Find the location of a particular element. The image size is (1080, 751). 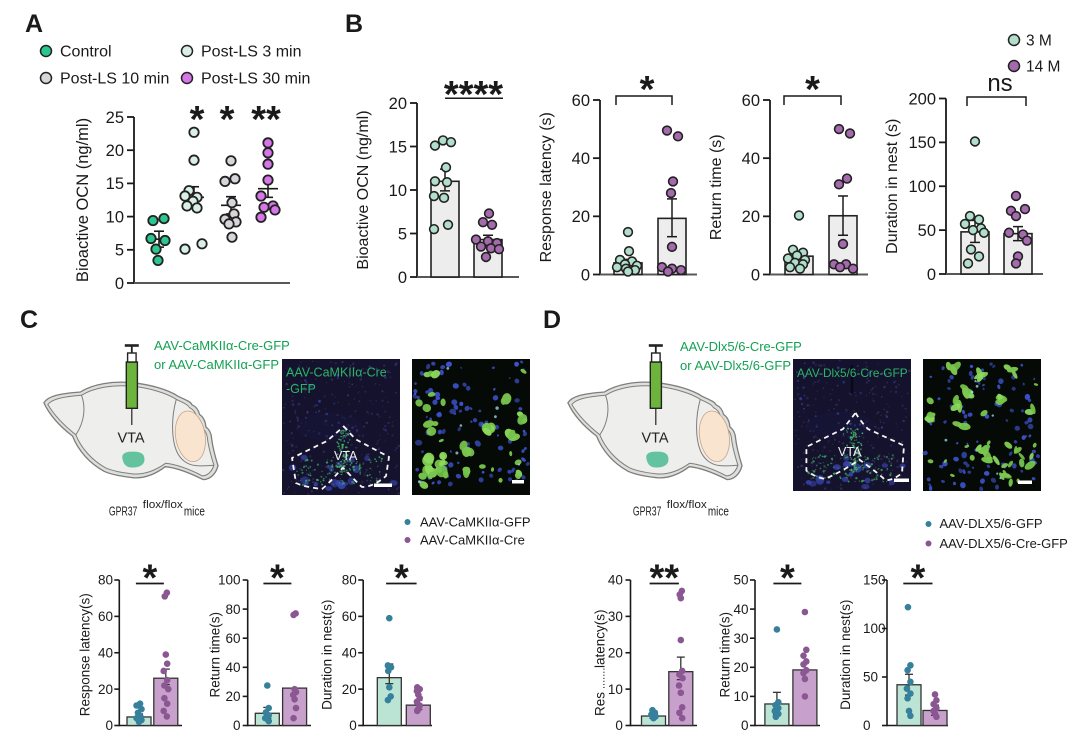

svg-text: -GFP is located at coordinates (301, 389).